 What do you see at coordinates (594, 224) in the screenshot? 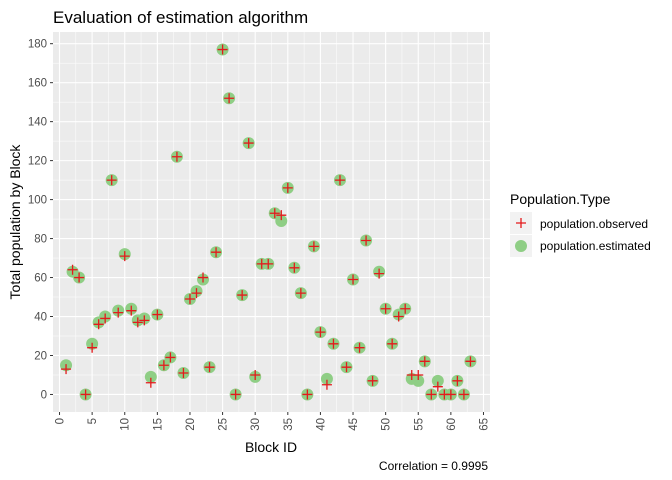
I see `legend-label-observed: population.observed` at bounding box center [594, 224].